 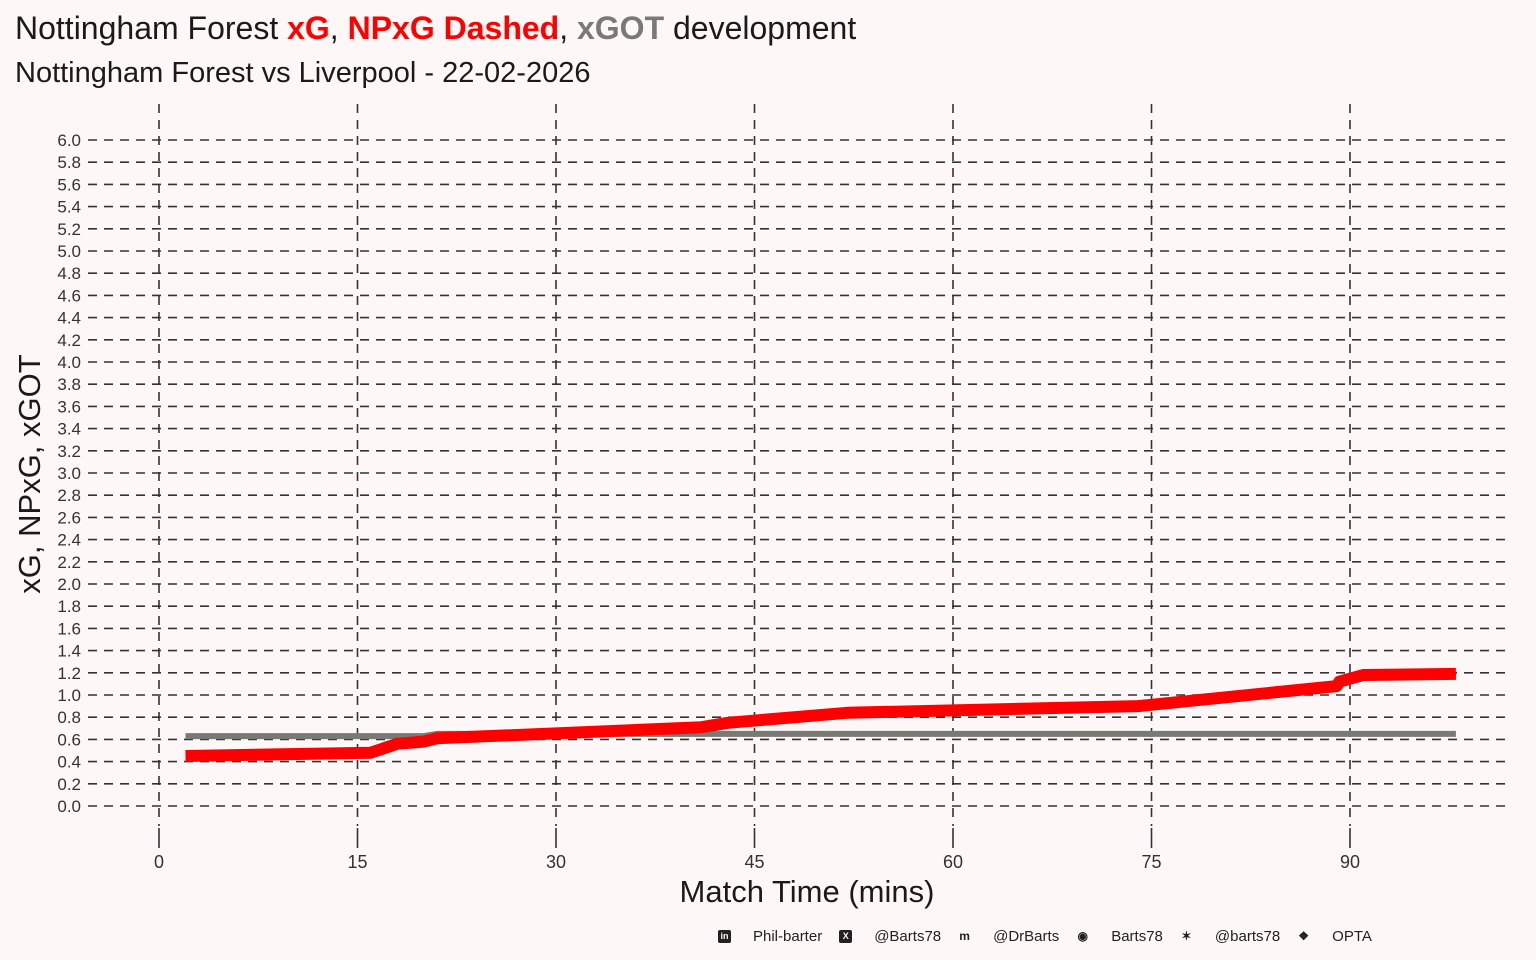 What do you see at coordinates (69, 628) in the screenshot?
I see `y-tick-label: 1.6` at bounding box center [69, 628].